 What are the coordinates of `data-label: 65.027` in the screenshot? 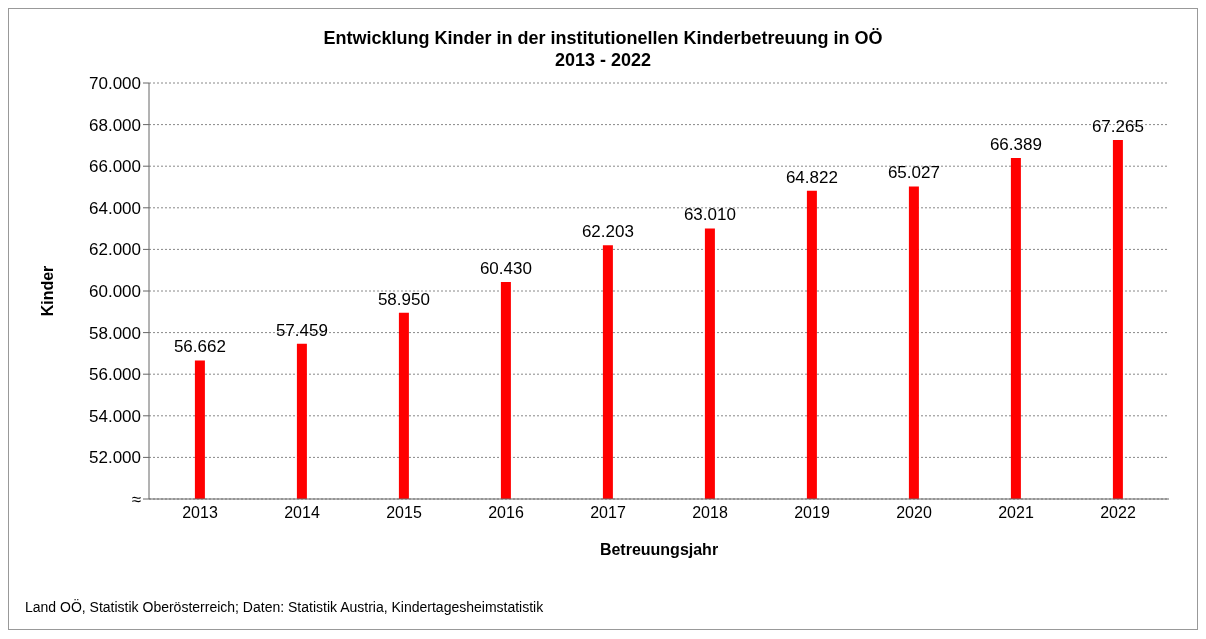 It's located at (913, 173).